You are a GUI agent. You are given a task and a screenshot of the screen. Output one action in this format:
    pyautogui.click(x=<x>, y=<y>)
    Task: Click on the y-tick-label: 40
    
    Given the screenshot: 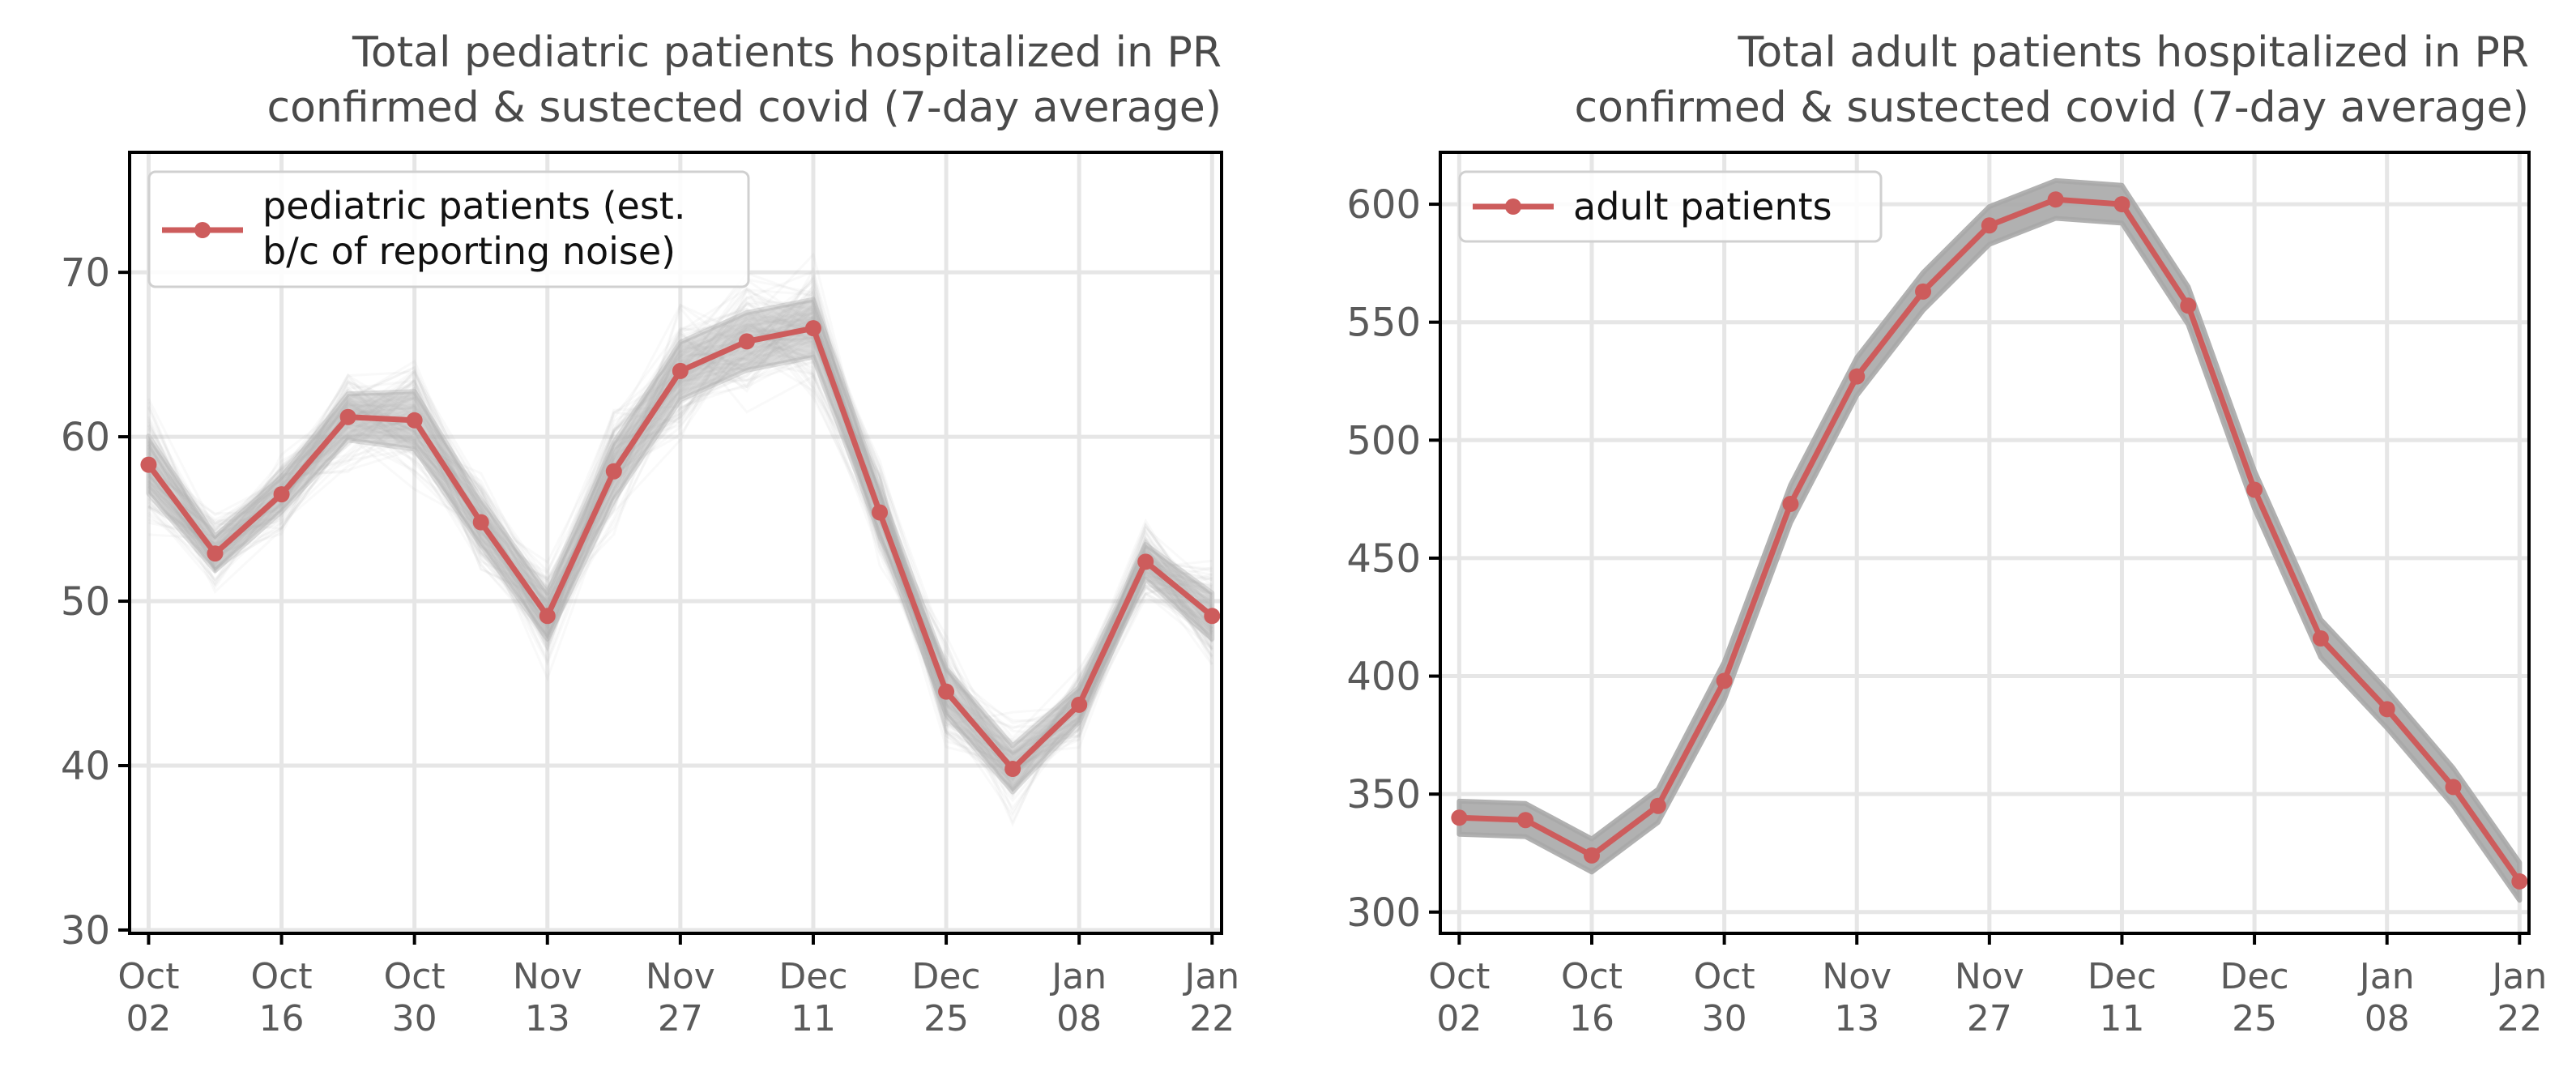 What is the action you would take?
    pyautogui.click(x=85, y=767)
    